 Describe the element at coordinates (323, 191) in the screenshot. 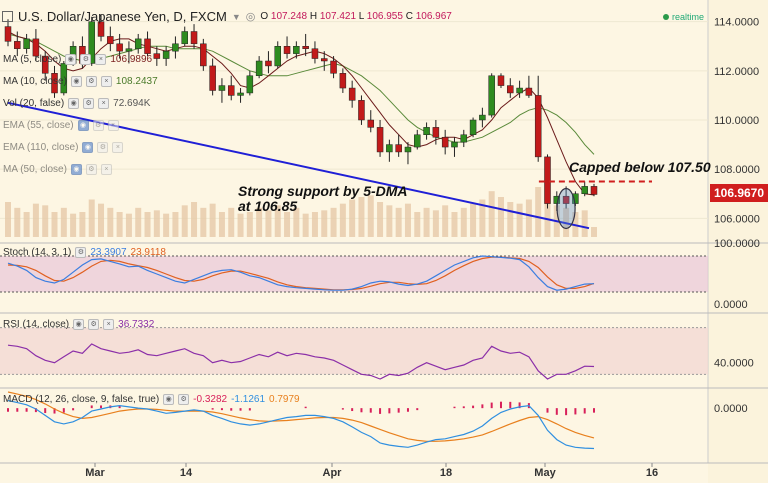

I see `support-annotation-line1: Strong support by 5-DMA` at that location.